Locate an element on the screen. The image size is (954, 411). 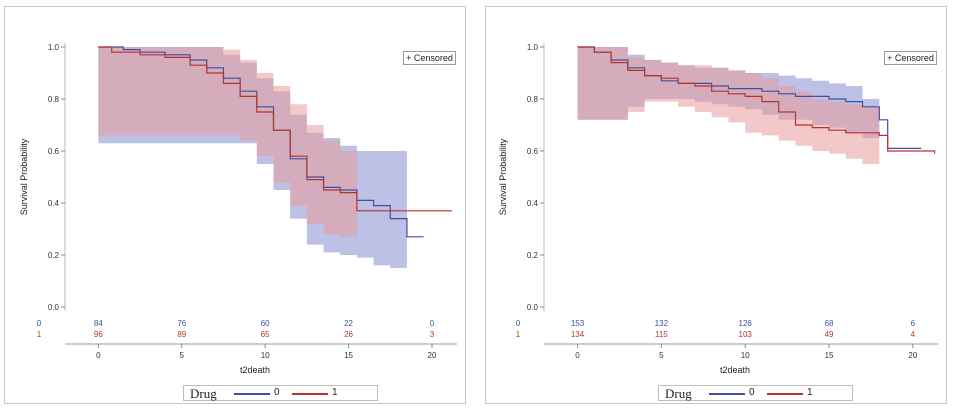
at-risk-count: 96 is located at coordinates (98, 334).